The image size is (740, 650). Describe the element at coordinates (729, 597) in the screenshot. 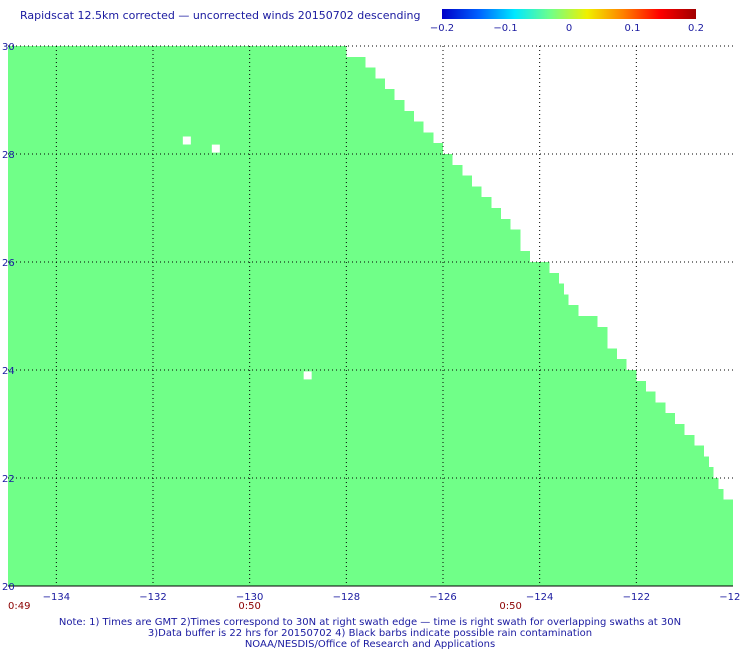

I see `x-tick-label: −120` at that location.